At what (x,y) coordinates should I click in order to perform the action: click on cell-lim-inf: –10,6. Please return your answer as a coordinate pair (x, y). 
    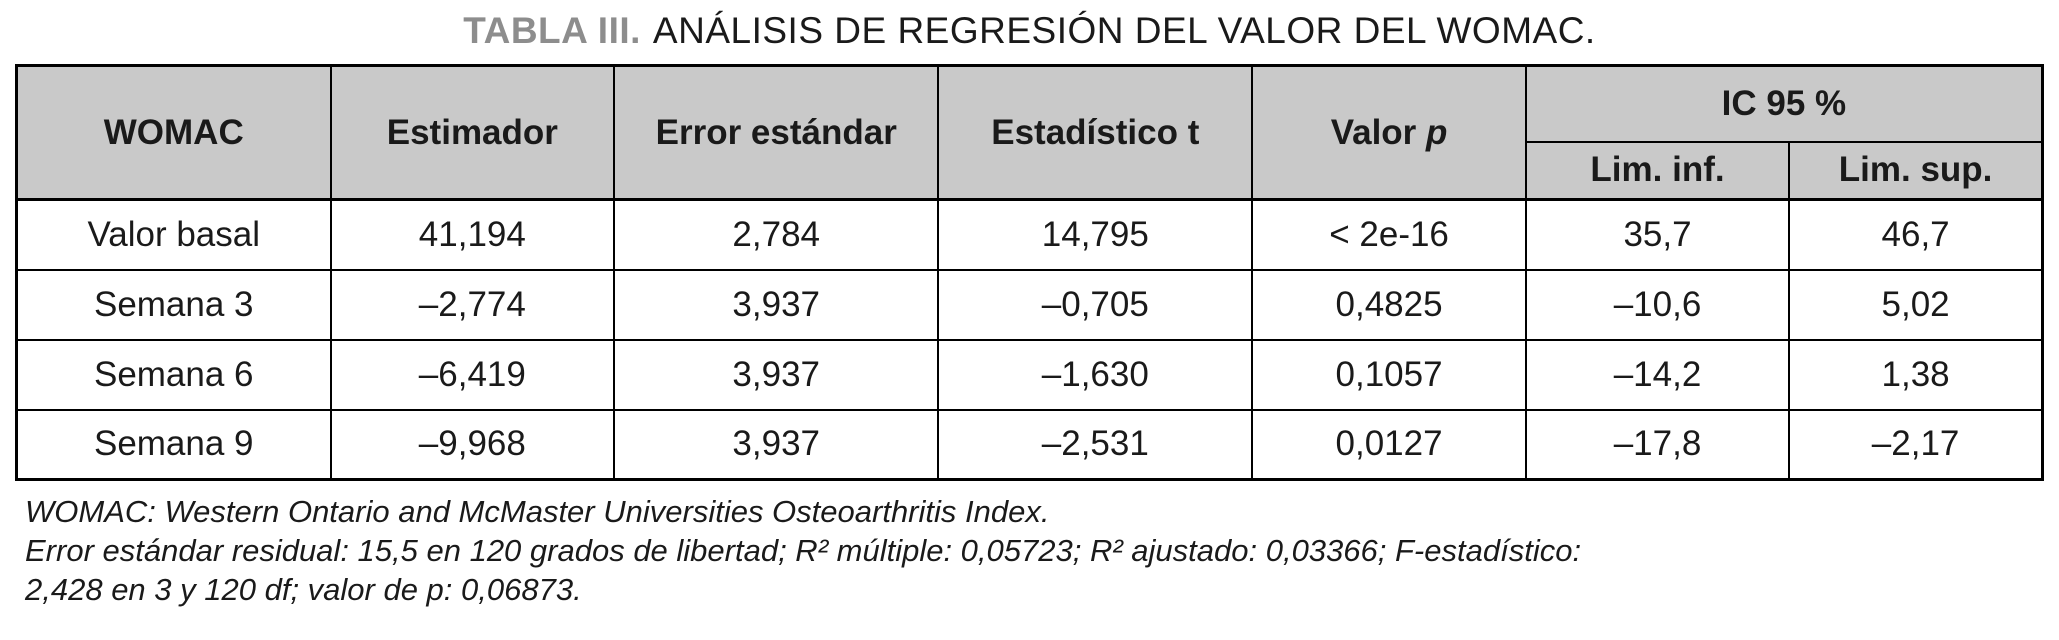
    Looking at the image, I should click on (1657, 304).